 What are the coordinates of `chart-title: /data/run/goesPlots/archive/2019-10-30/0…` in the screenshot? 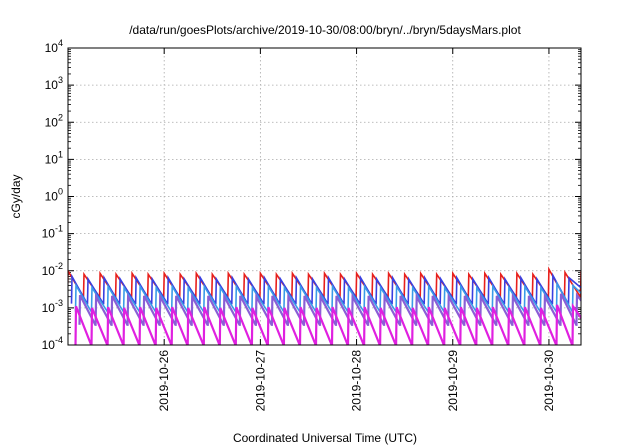 It's located at (325, 30).